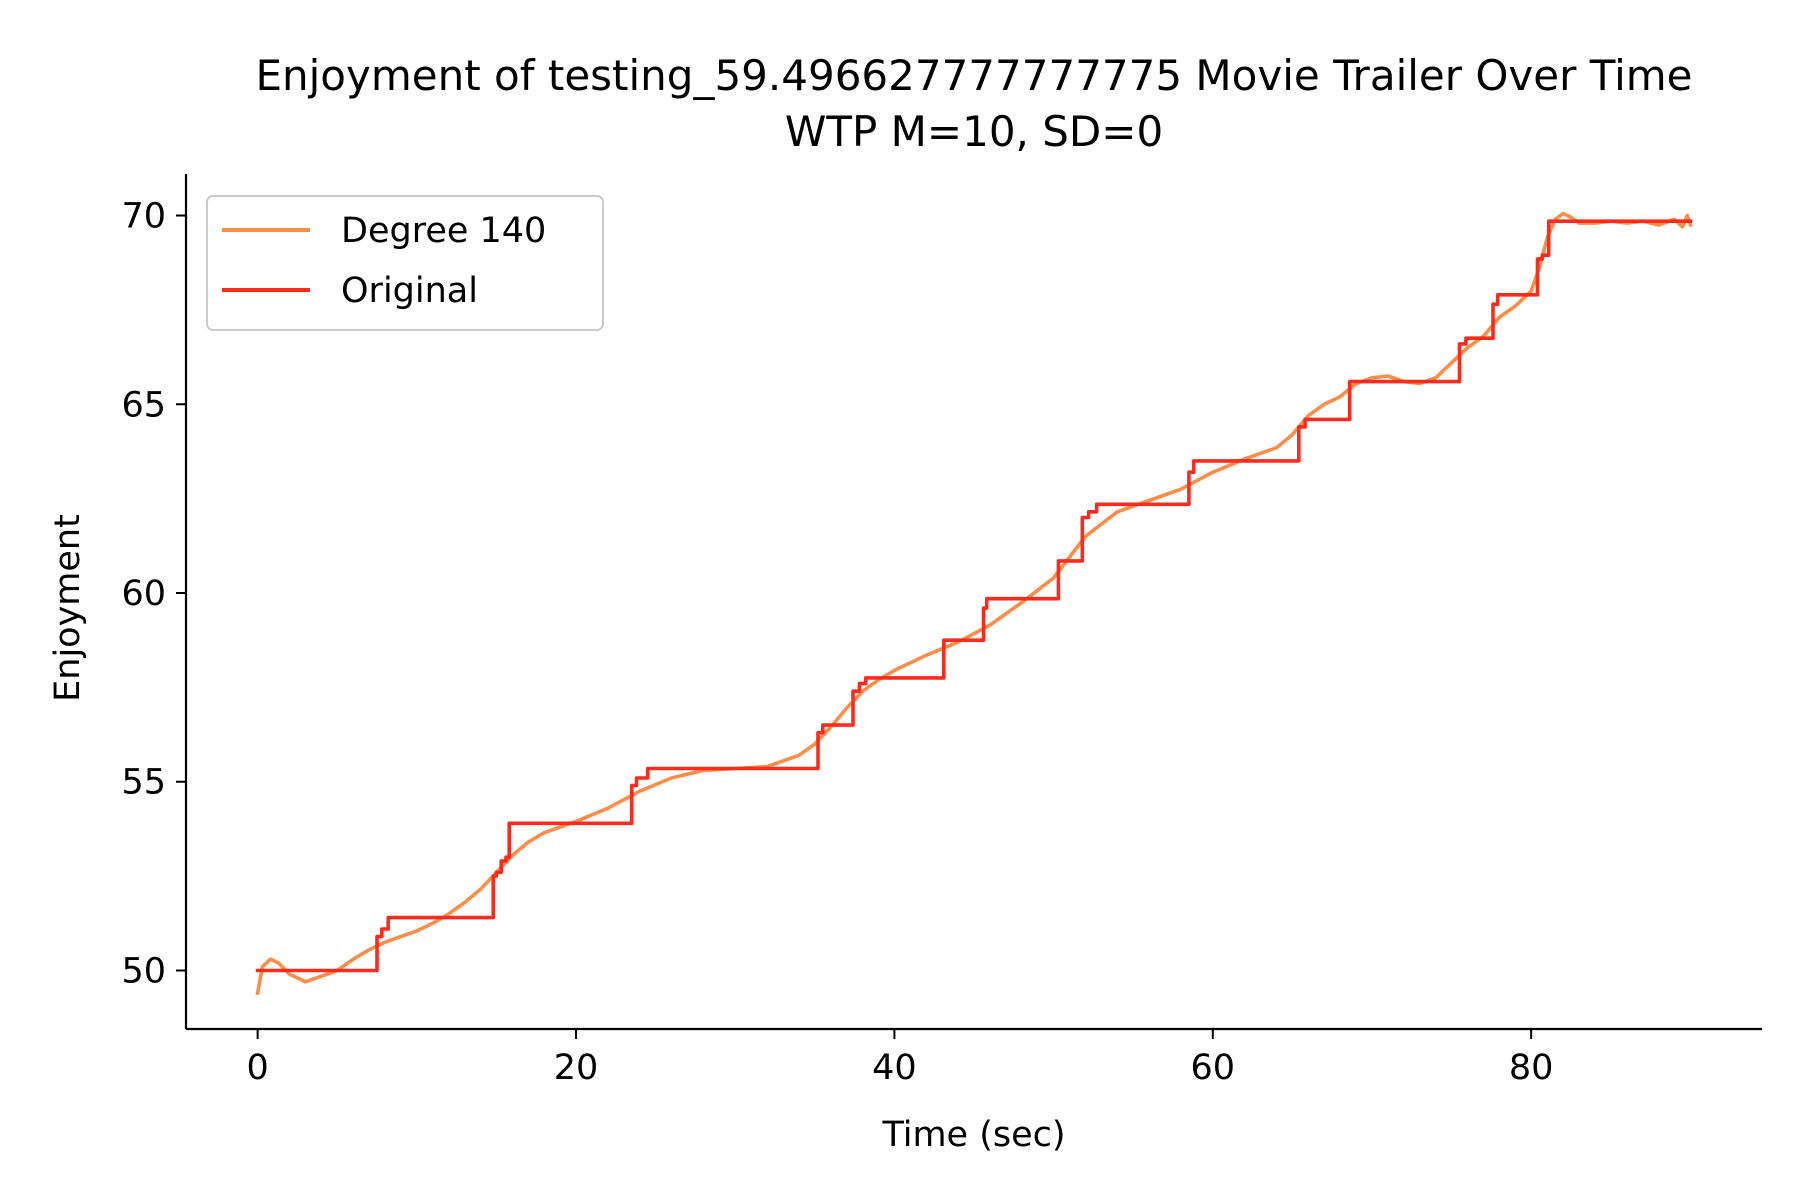 Image resolution: width=1800 pixels, height=1200 pixels. Describe the element at coordinates (68, 608) in the screenshot. I see `y-axis-label: Enjoyment` at that location.